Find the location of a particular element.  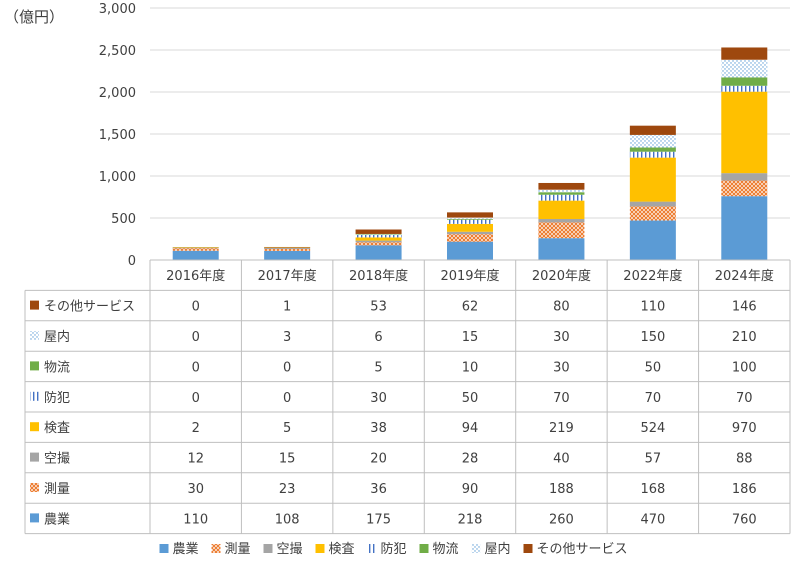

x-tick-label: 2022年度 is located at coordinates (652, 276).